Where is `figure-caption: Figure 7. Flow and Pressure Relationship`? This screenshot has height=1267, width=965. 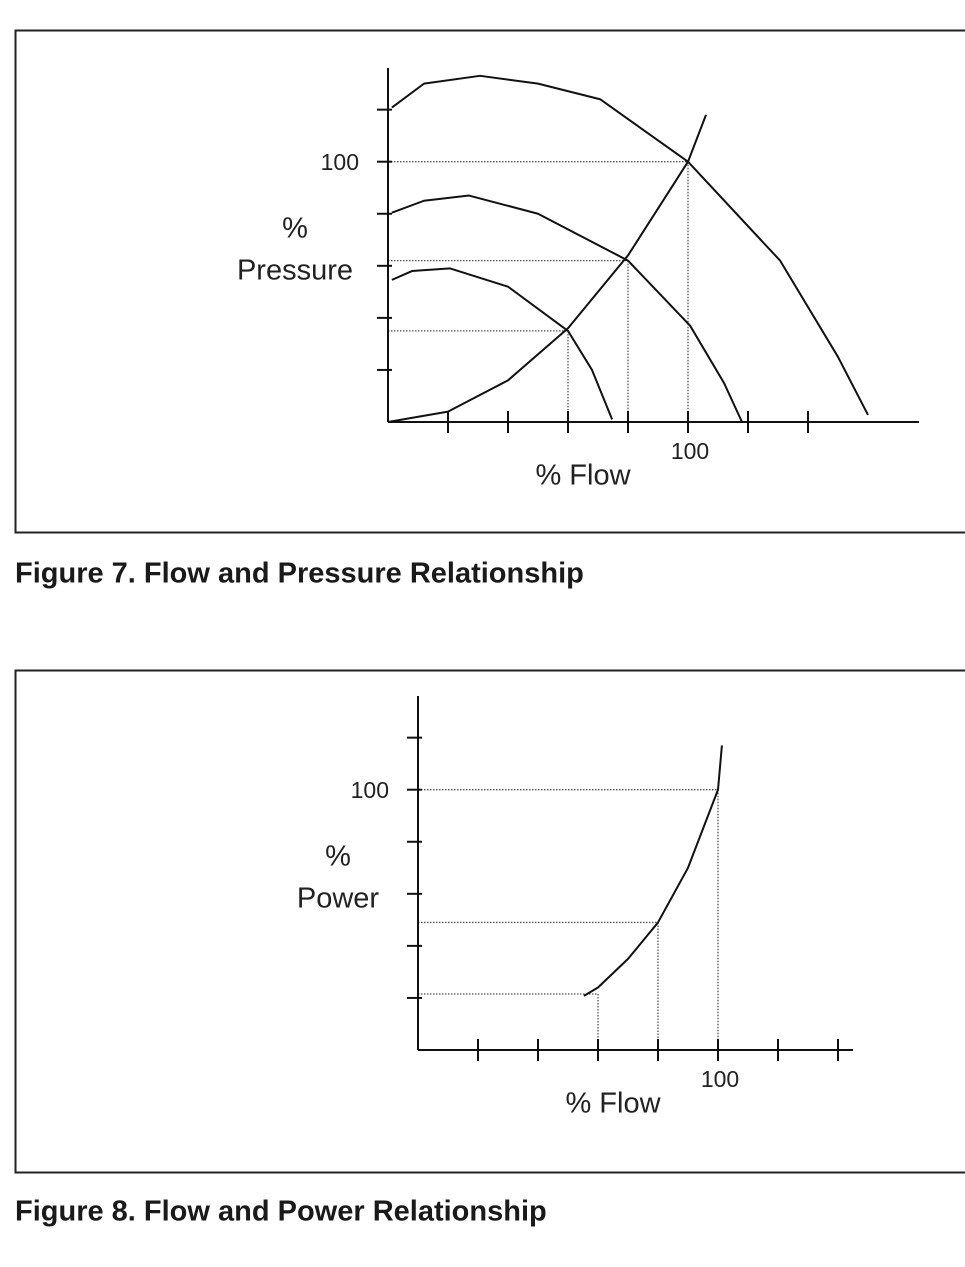
figure-caption: Figure 7. Flow and Pressure Relationship is located at coordinates (299, 574).